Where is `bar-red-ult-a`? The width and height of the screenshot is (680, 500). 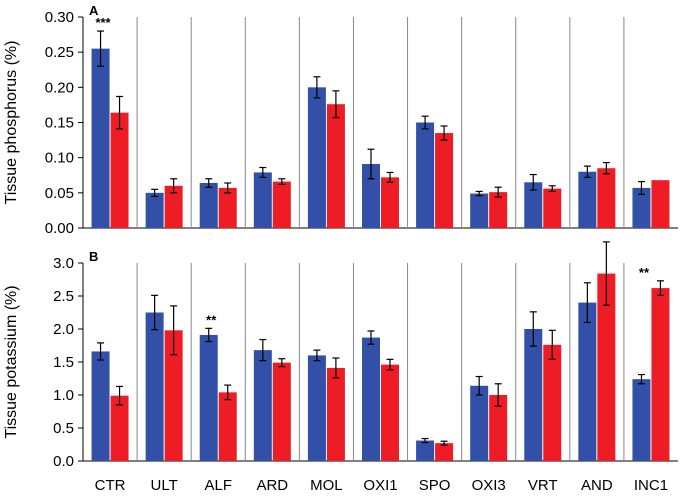 bar-red-ult-a is located at coordinates (173, 206).